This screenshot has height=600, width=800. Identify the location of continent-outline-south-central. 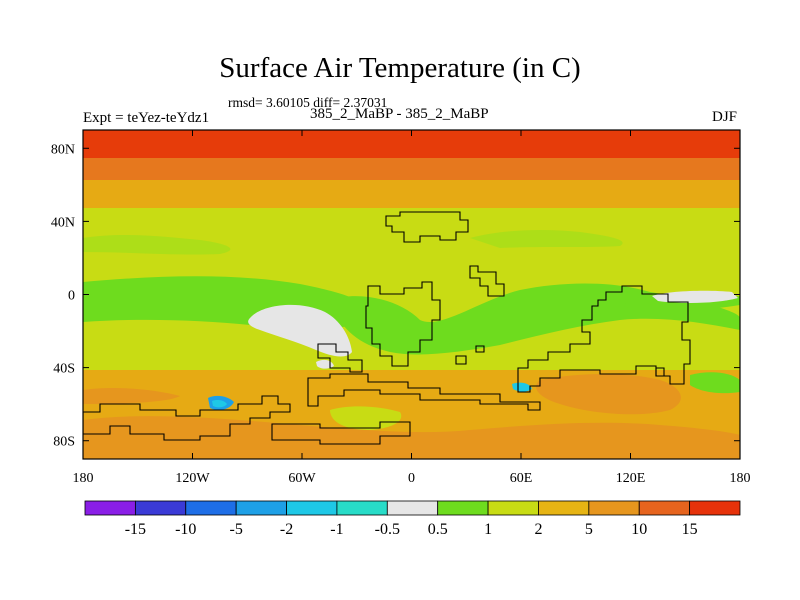
(424, 392).